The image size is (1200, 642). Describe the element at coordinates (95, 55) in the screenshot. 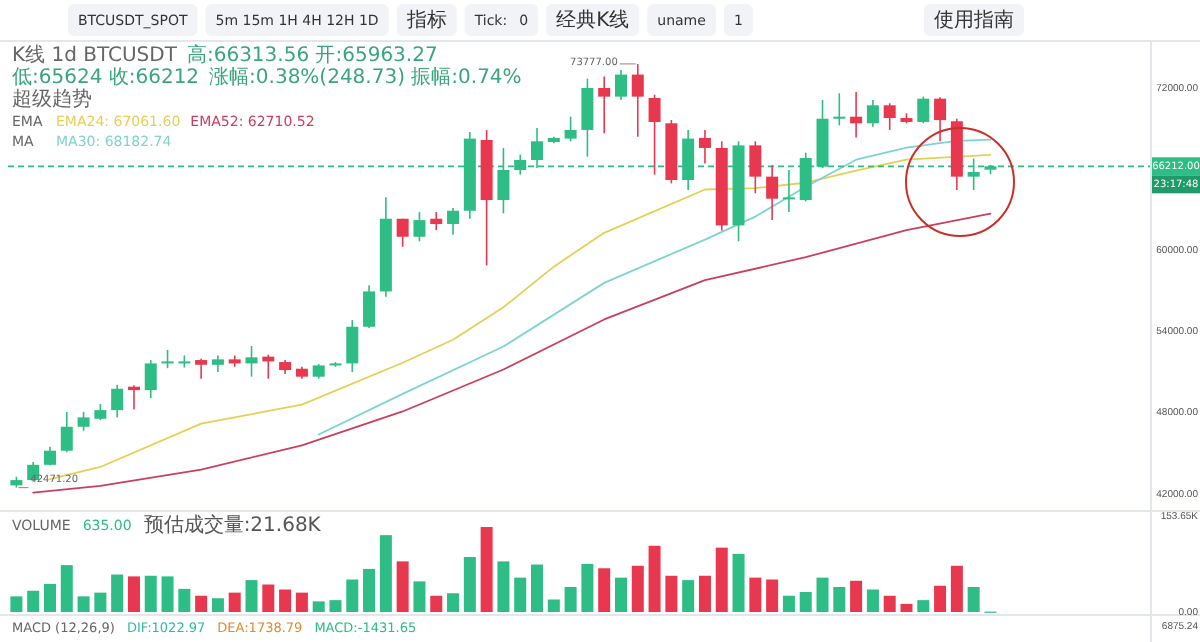

I see `annotation: K线 1d BTCUSDT` at that location.